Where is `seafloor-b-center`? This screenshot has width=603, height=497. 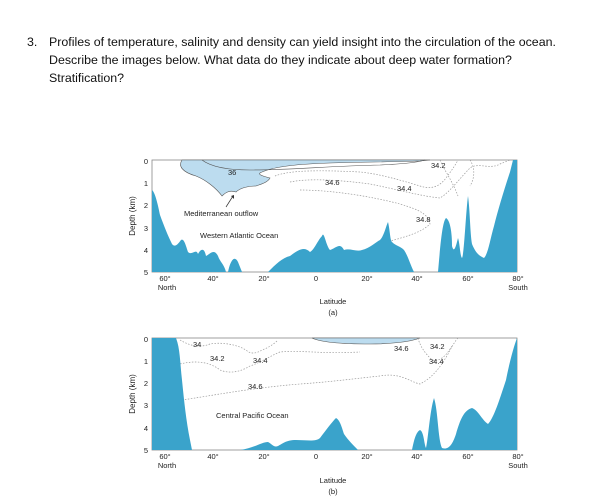
seafloor-b-center is located at coordinates (299, 434).